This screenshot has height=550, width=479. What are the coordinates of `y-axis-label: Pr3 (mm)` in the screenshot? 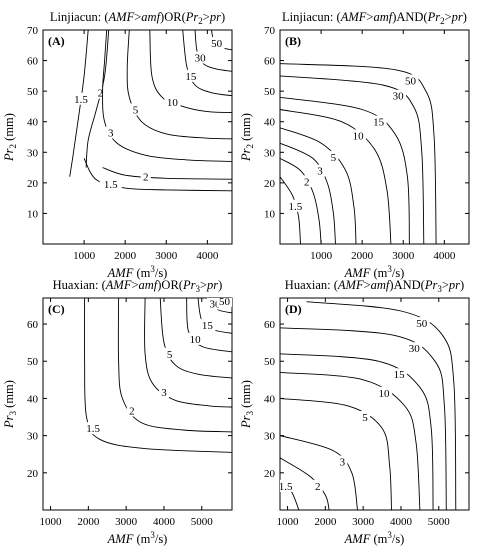 It's located at (247, 404).